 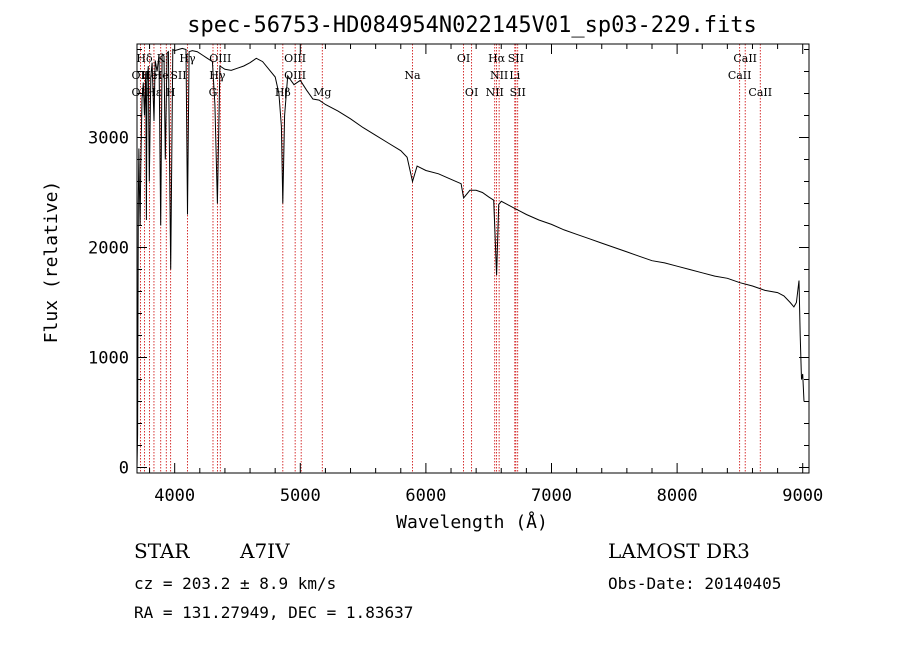 I want to click on line-marker-label: Li, so click(x=514, y=75).